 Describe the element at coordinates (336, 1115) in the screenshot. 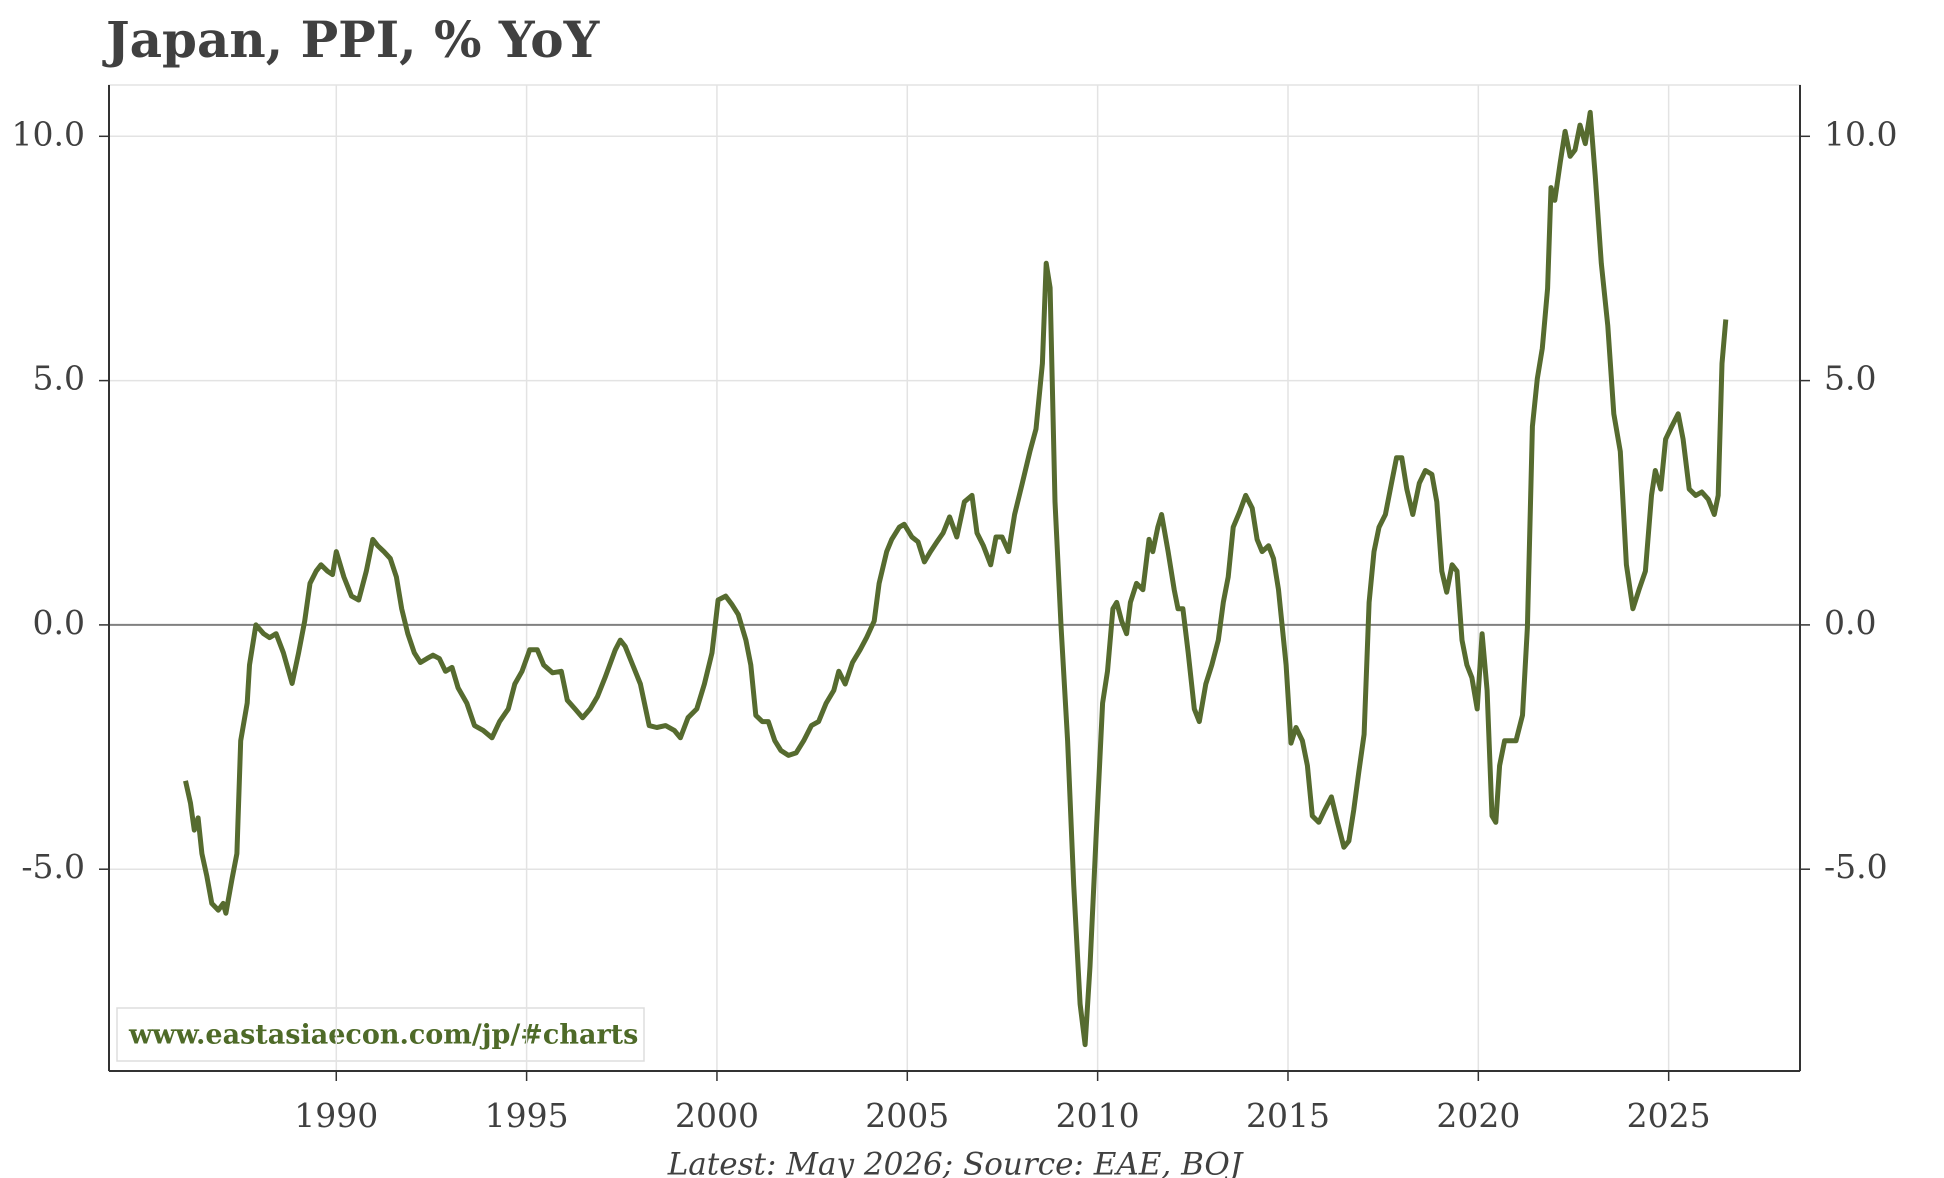

I see `x-tick-label: 1990` at that location.